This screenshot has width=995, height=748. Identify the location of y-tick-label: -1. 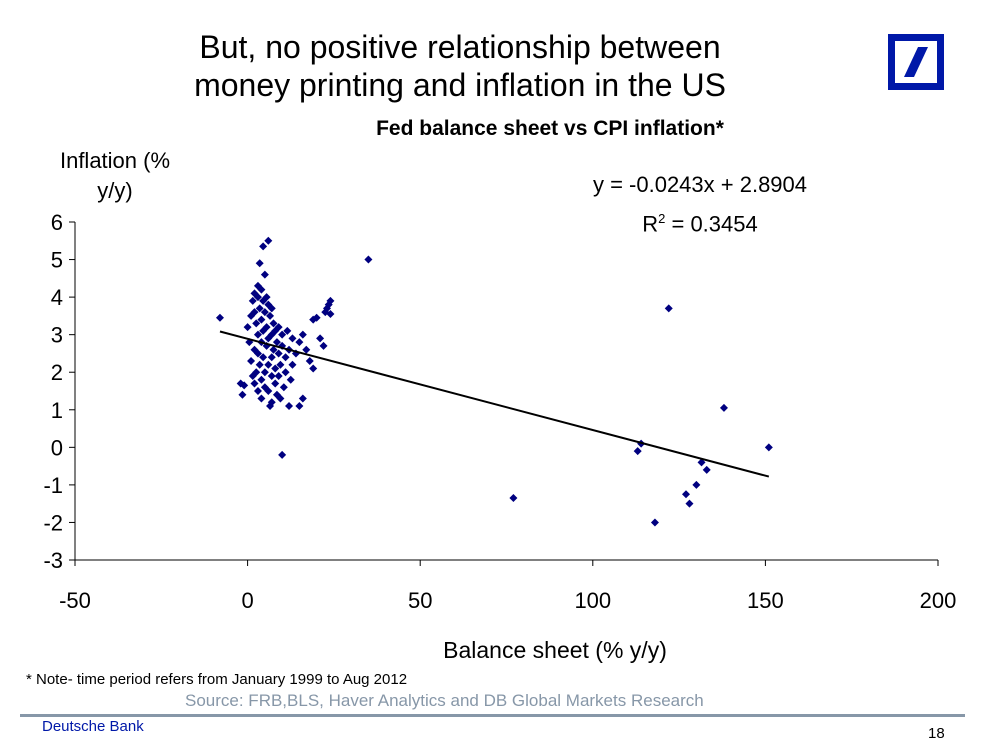
(53, 485).